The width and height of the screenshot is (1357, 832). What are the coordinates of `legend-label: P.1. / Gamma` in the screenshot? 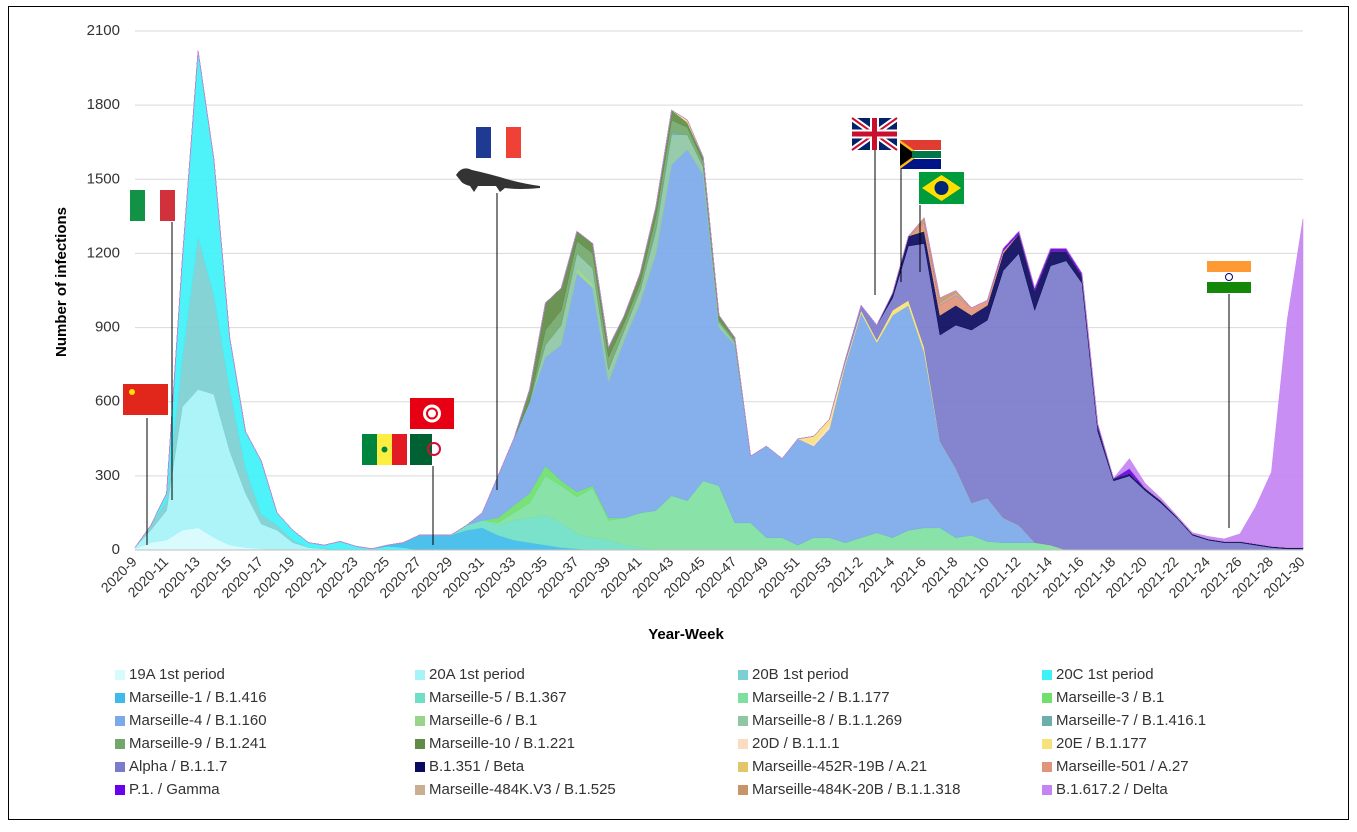 It's located at (174, 789).